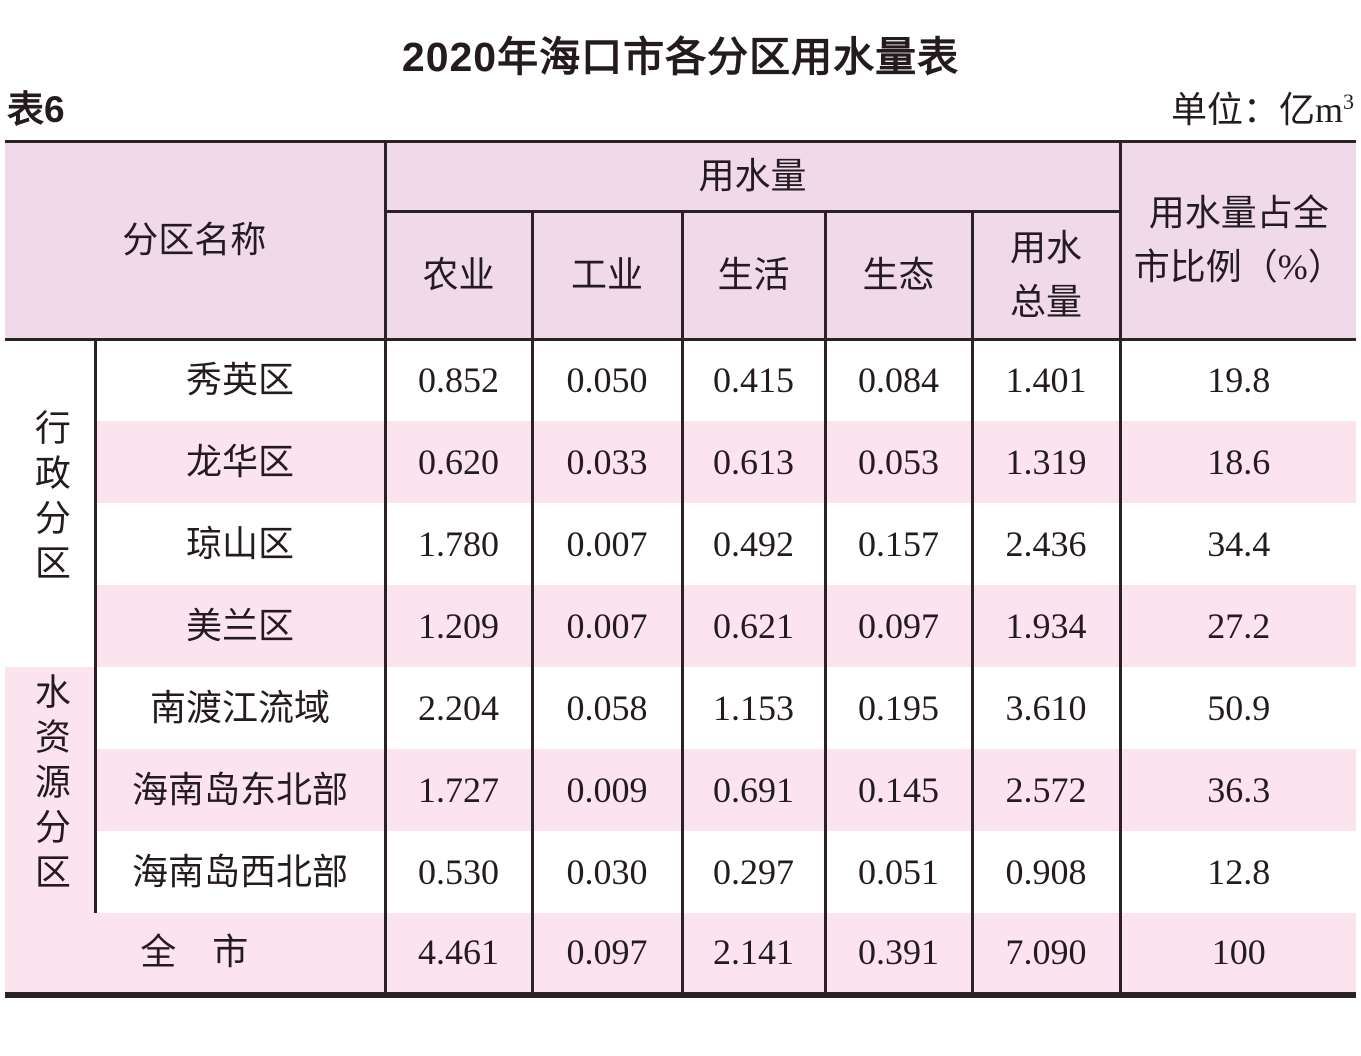 This screenshot has width=1361, height=1056. What do you see at coordinates (606, 380) in the screenshot?
I see `value-cell-industry: 0.050` at bounding box center [606, 380].